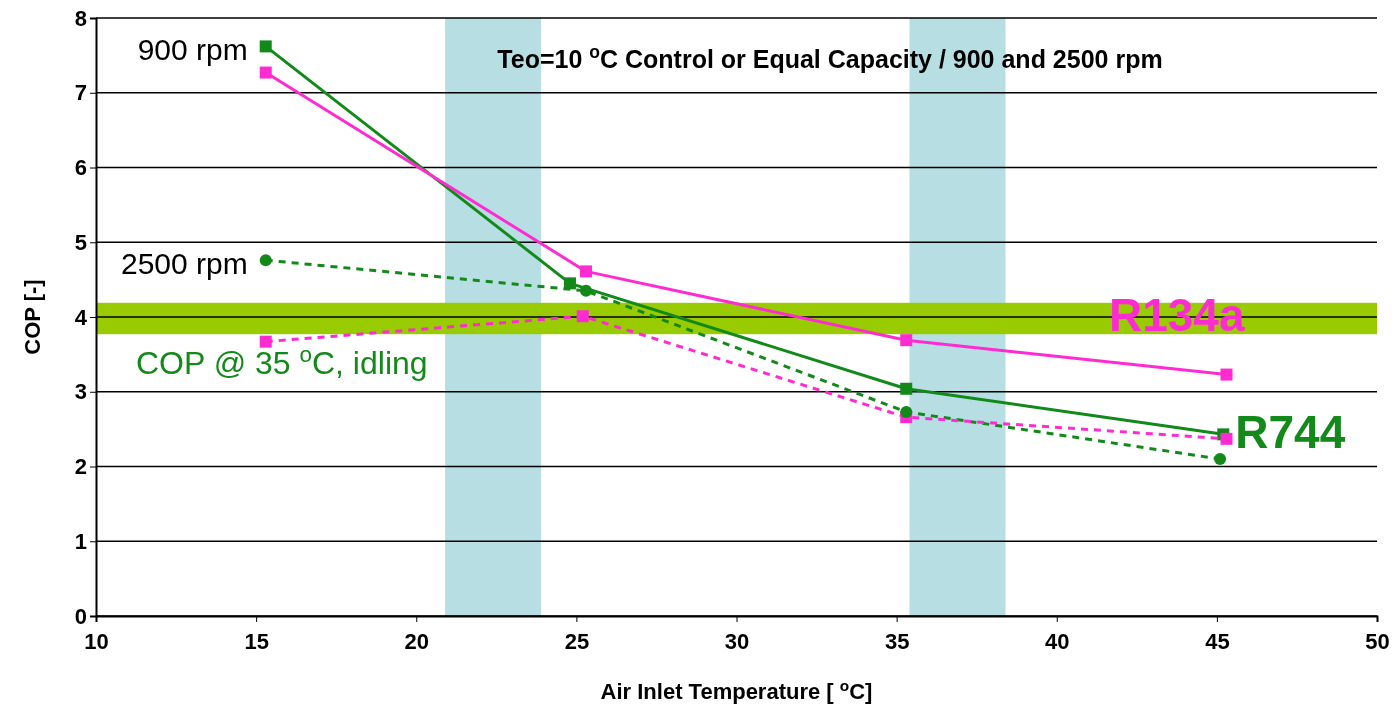  What do you see at coordinates (80, 616) in the screenshot?
I see `y-tick-label: 0` at bounding box center [80, 616].